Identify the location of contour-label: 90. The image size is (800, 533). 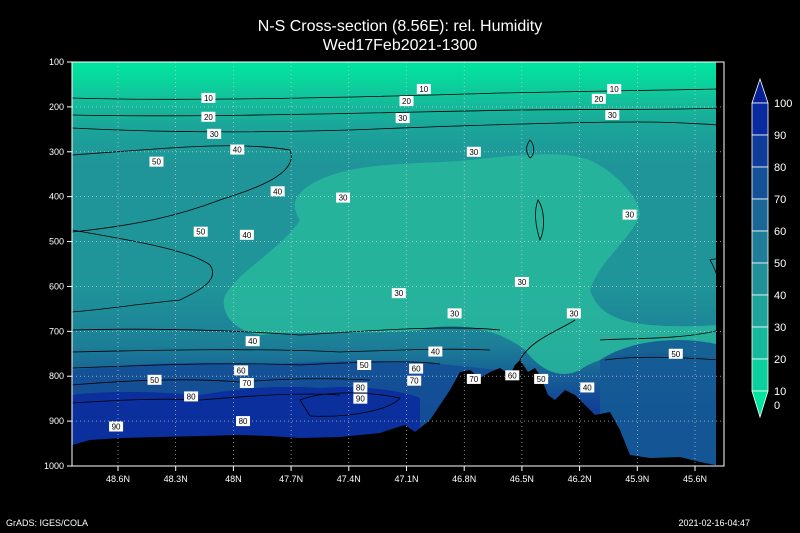
(360, 399).